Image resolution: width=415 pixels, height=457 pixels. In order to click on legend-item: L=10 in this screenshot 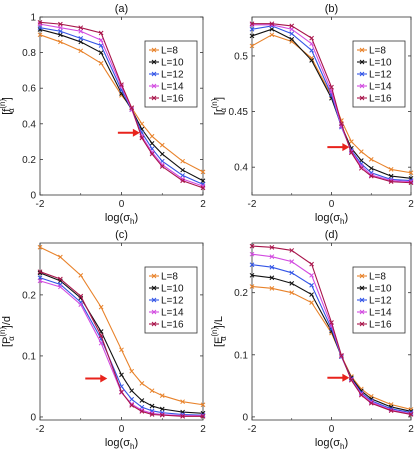, I will do `click(166, 63)`.